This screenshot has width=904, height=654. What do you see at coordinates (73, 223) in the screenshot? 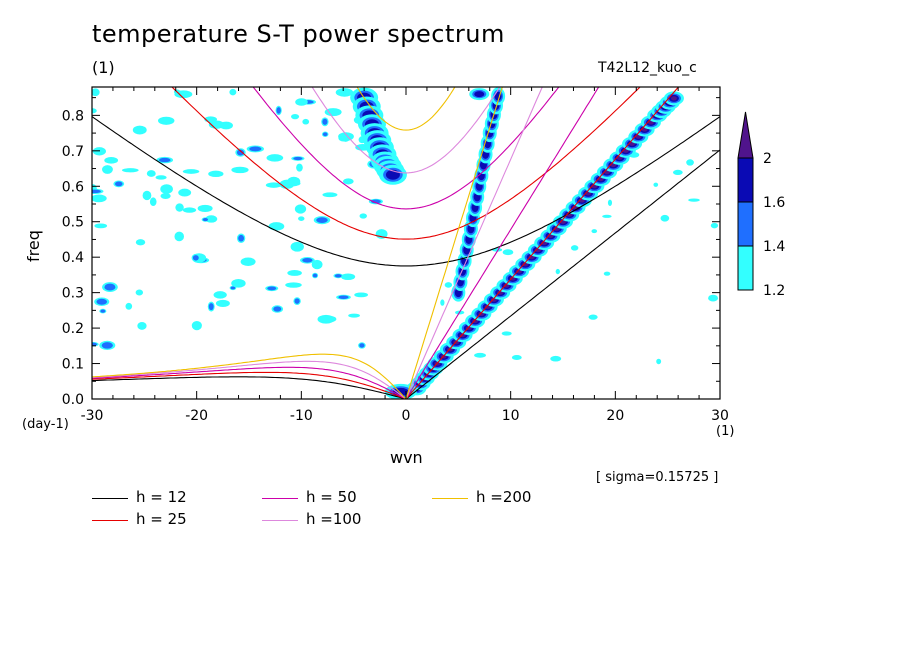
I see `y-tick-label: 0.5` at bounding box center [73, 223].